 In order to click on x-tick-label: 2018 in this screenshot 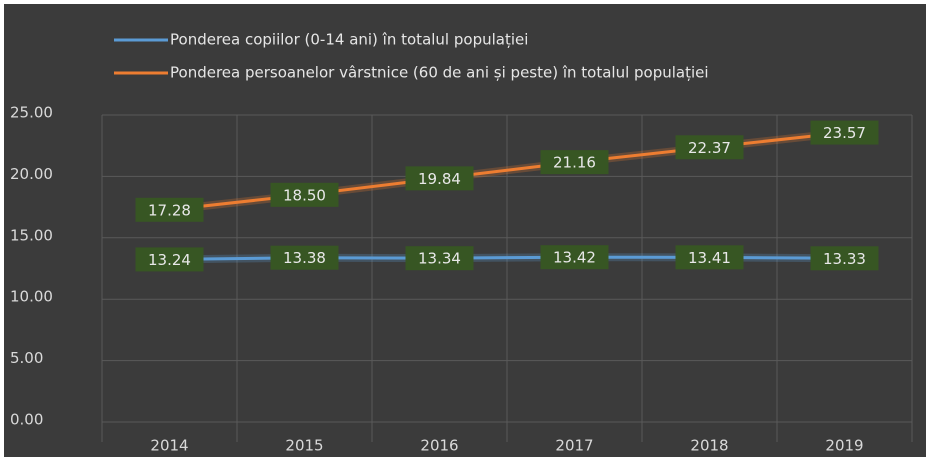, I will do `click(709, 446)`.